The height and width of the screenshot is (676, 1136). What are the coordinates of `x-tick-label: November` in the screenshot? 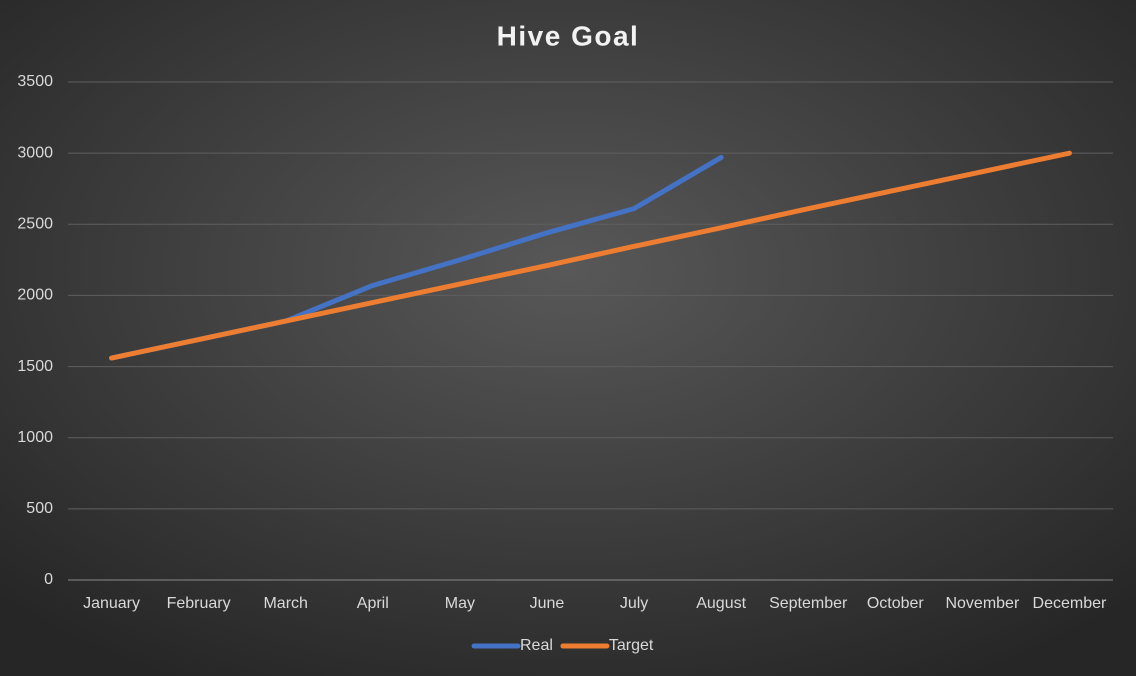 It's located at (982, 603).